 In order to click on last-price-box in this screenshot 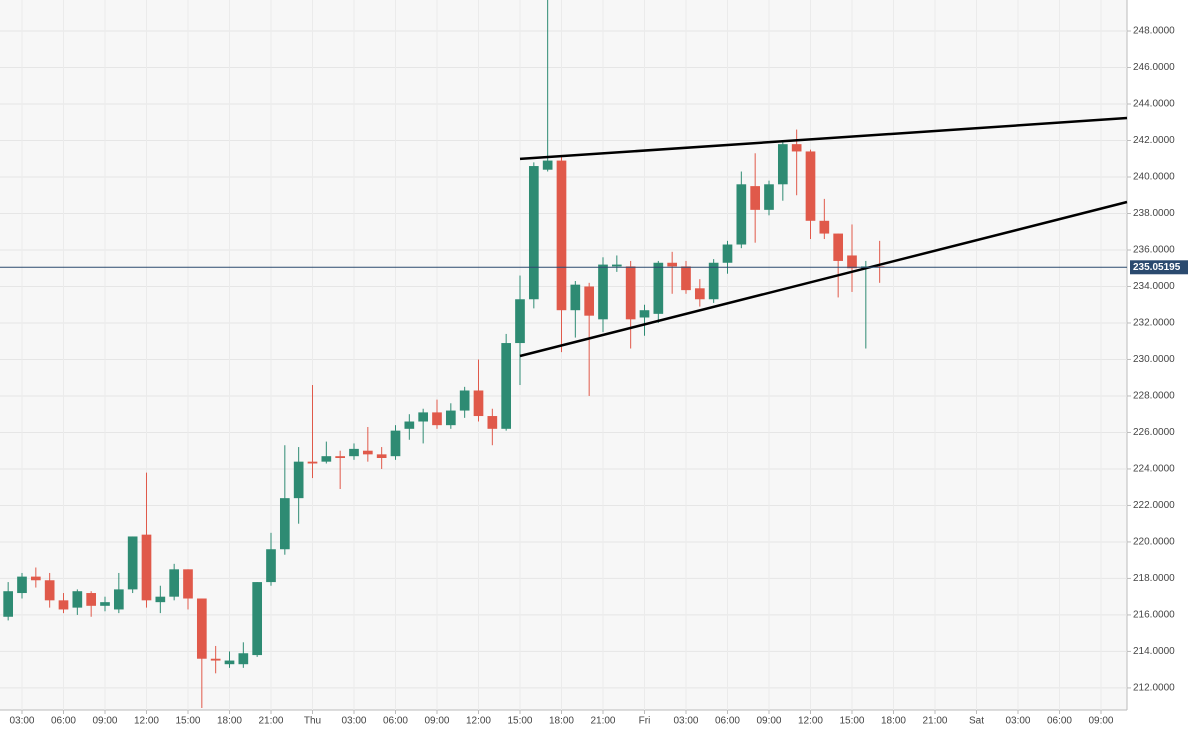, I will do `click(1159, 267)`.